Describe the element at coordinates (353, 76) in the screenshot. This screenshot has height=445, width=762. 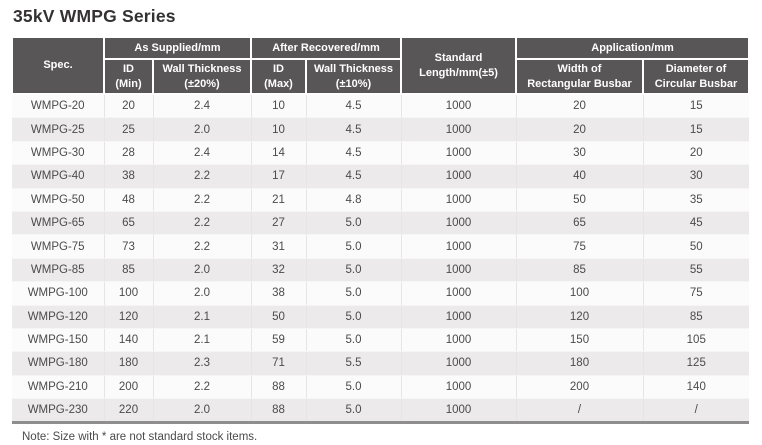
I see `header-cell-wall-thickness-10: Wall Thickness (±10%)` at that location.